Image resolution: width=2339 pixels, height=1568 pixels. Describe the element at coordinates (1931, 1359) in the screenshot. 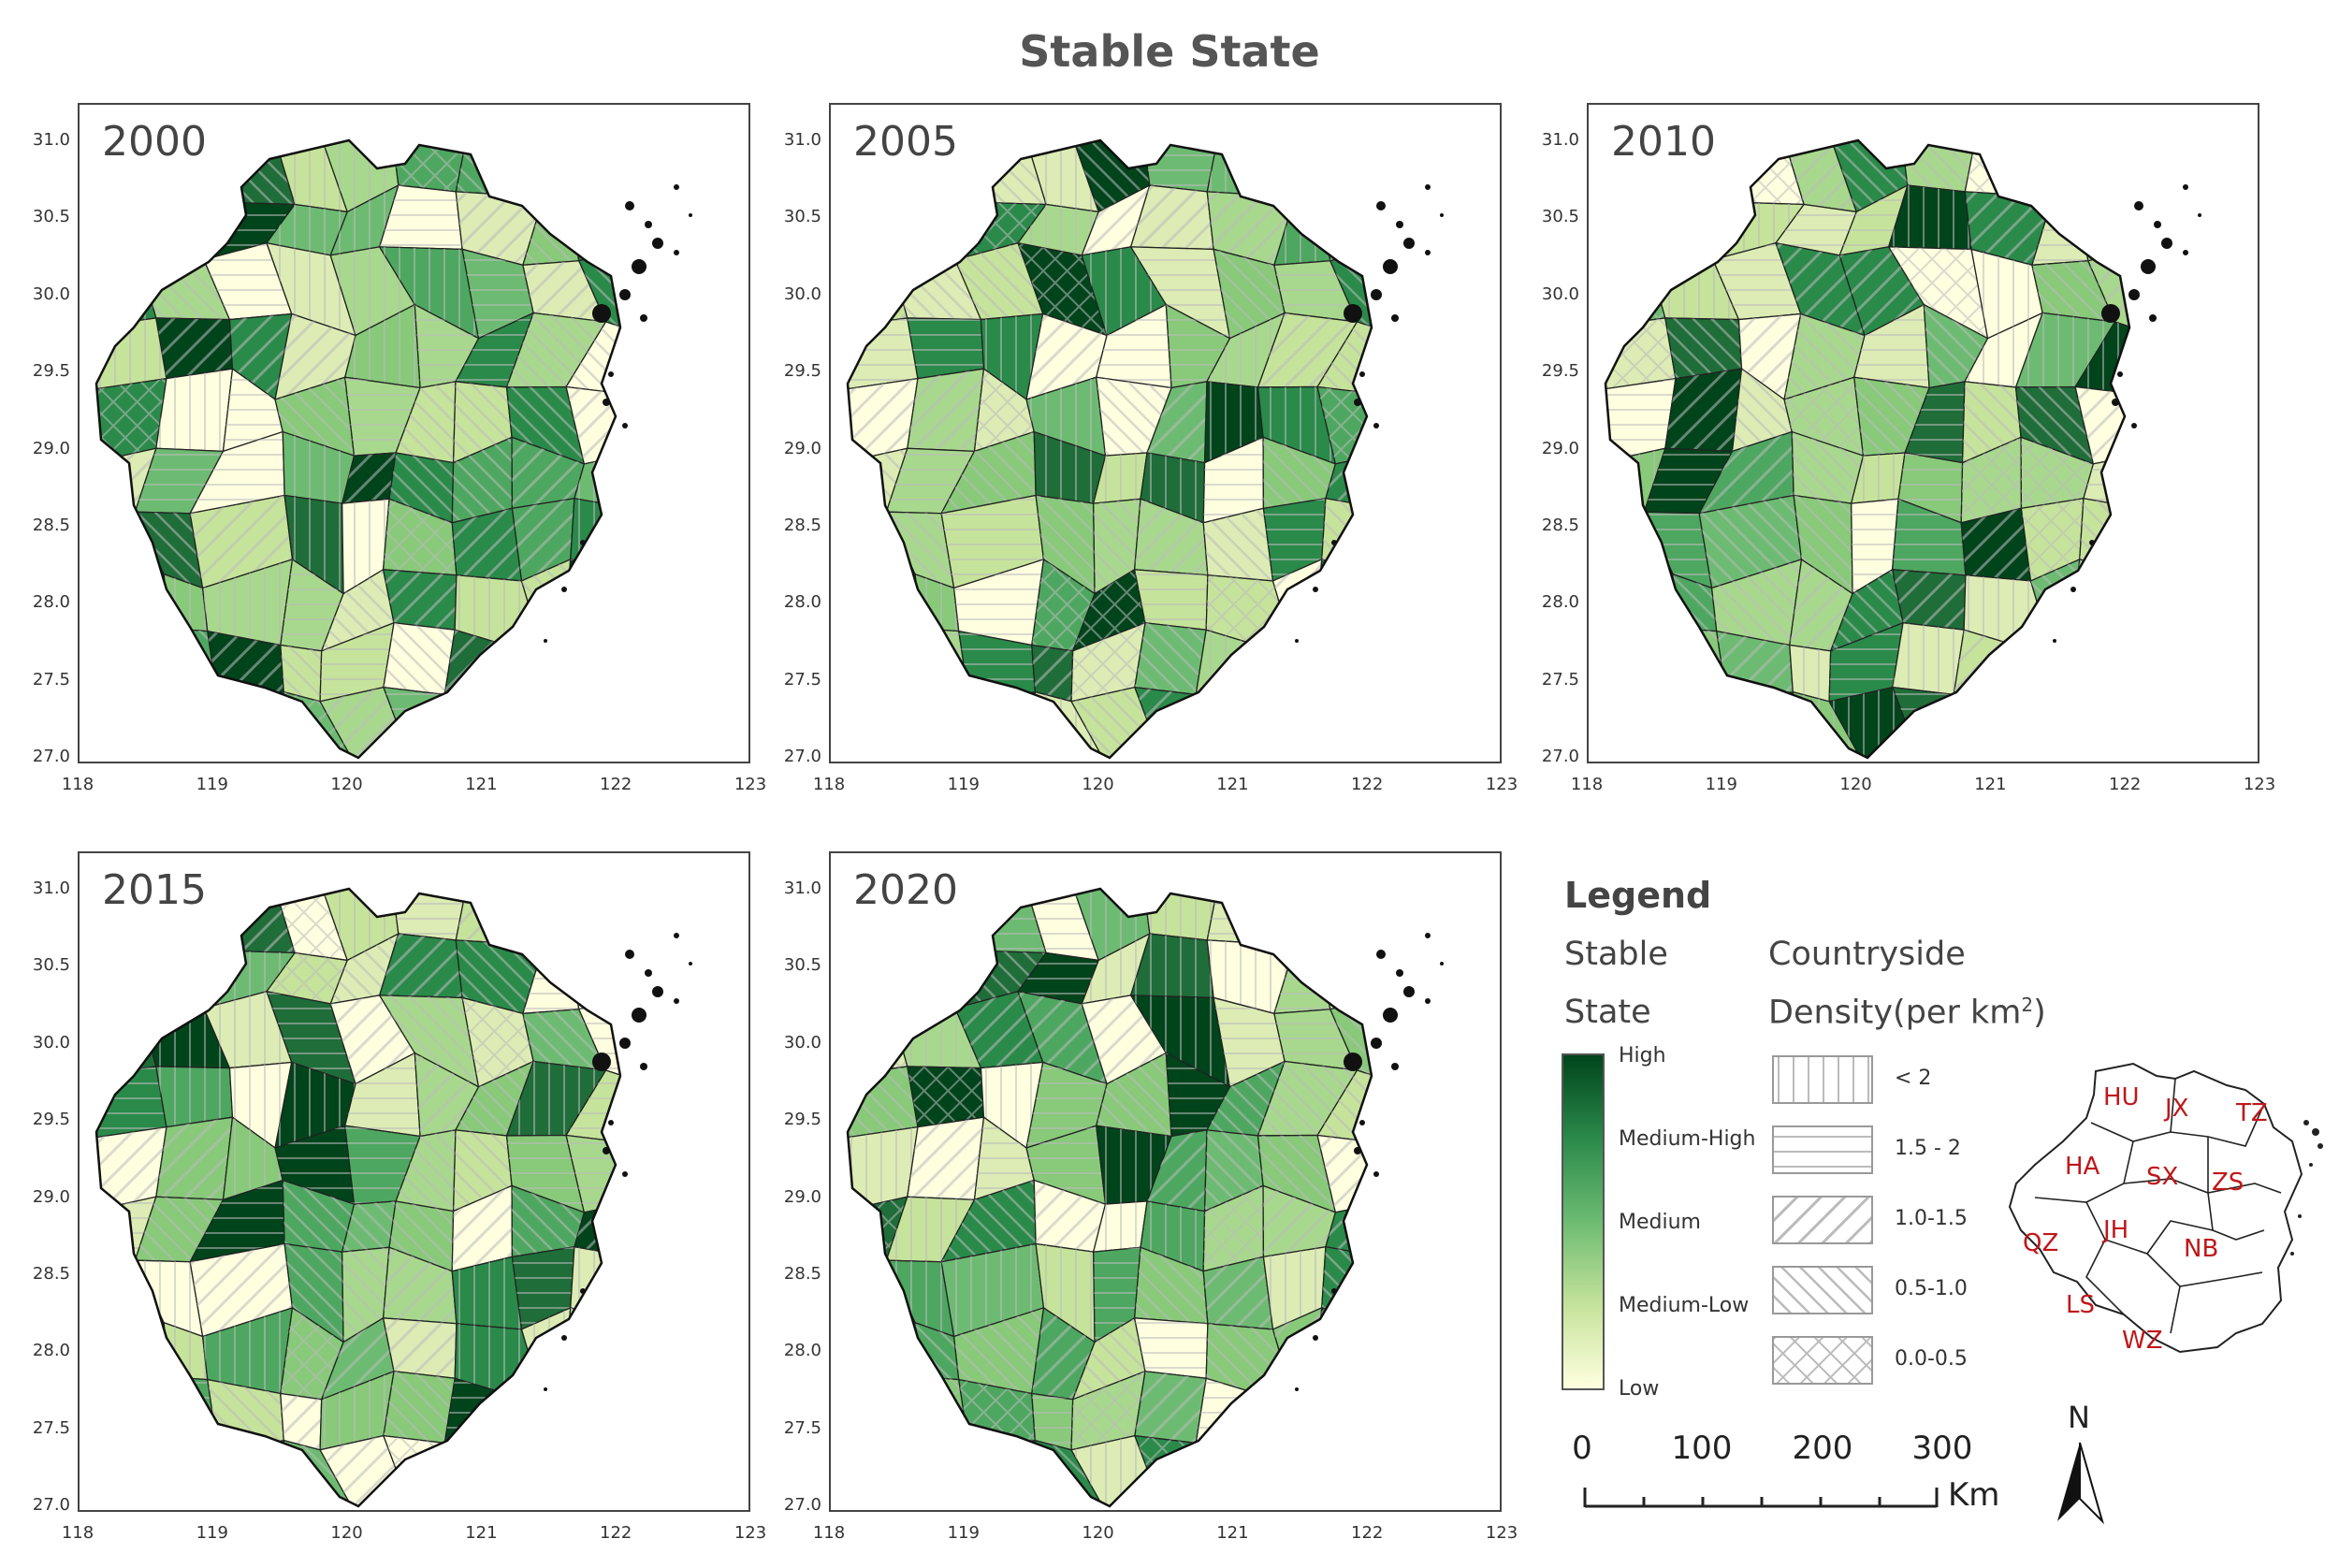

I see `hatch-label-0-0-0-5: 0.0-0.5` at that location.